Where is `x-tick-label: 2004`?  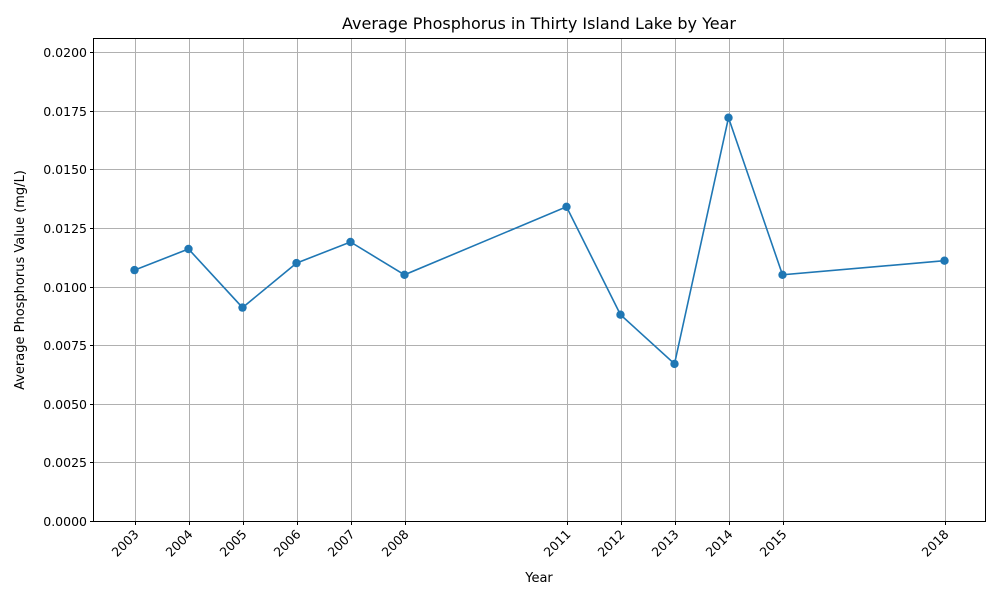 x-tick-label: 2004 is located at coordinates (179, 542).